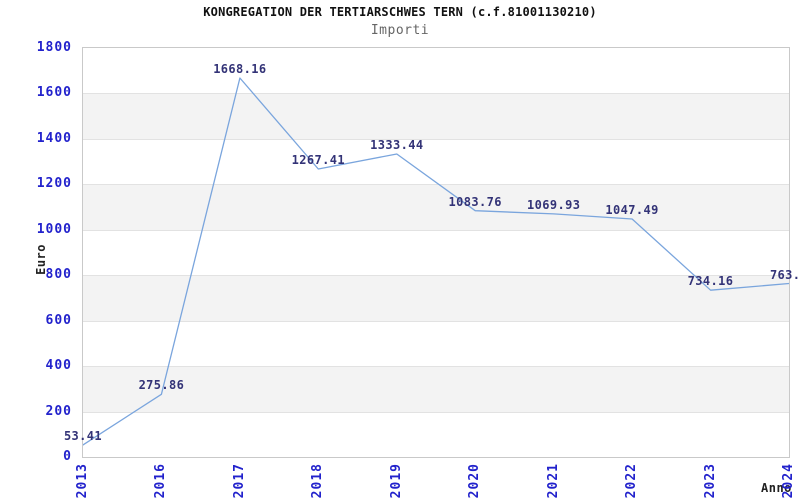  Describe the element at coordinates (161, 481) in the screenshot. I see `x-tick-label: 2016` at that location.